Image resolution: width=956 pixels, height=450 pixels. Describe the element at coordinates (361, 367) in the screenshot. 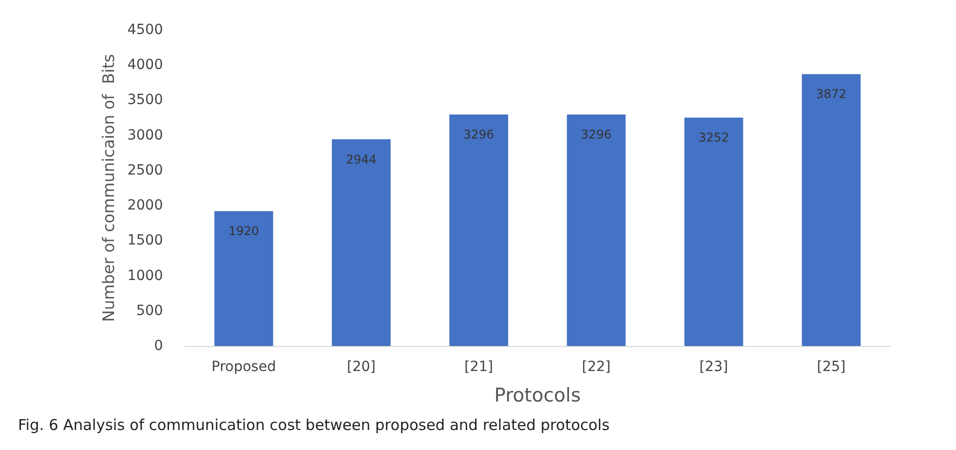

I see `x-tick-label: [20]` at that location.